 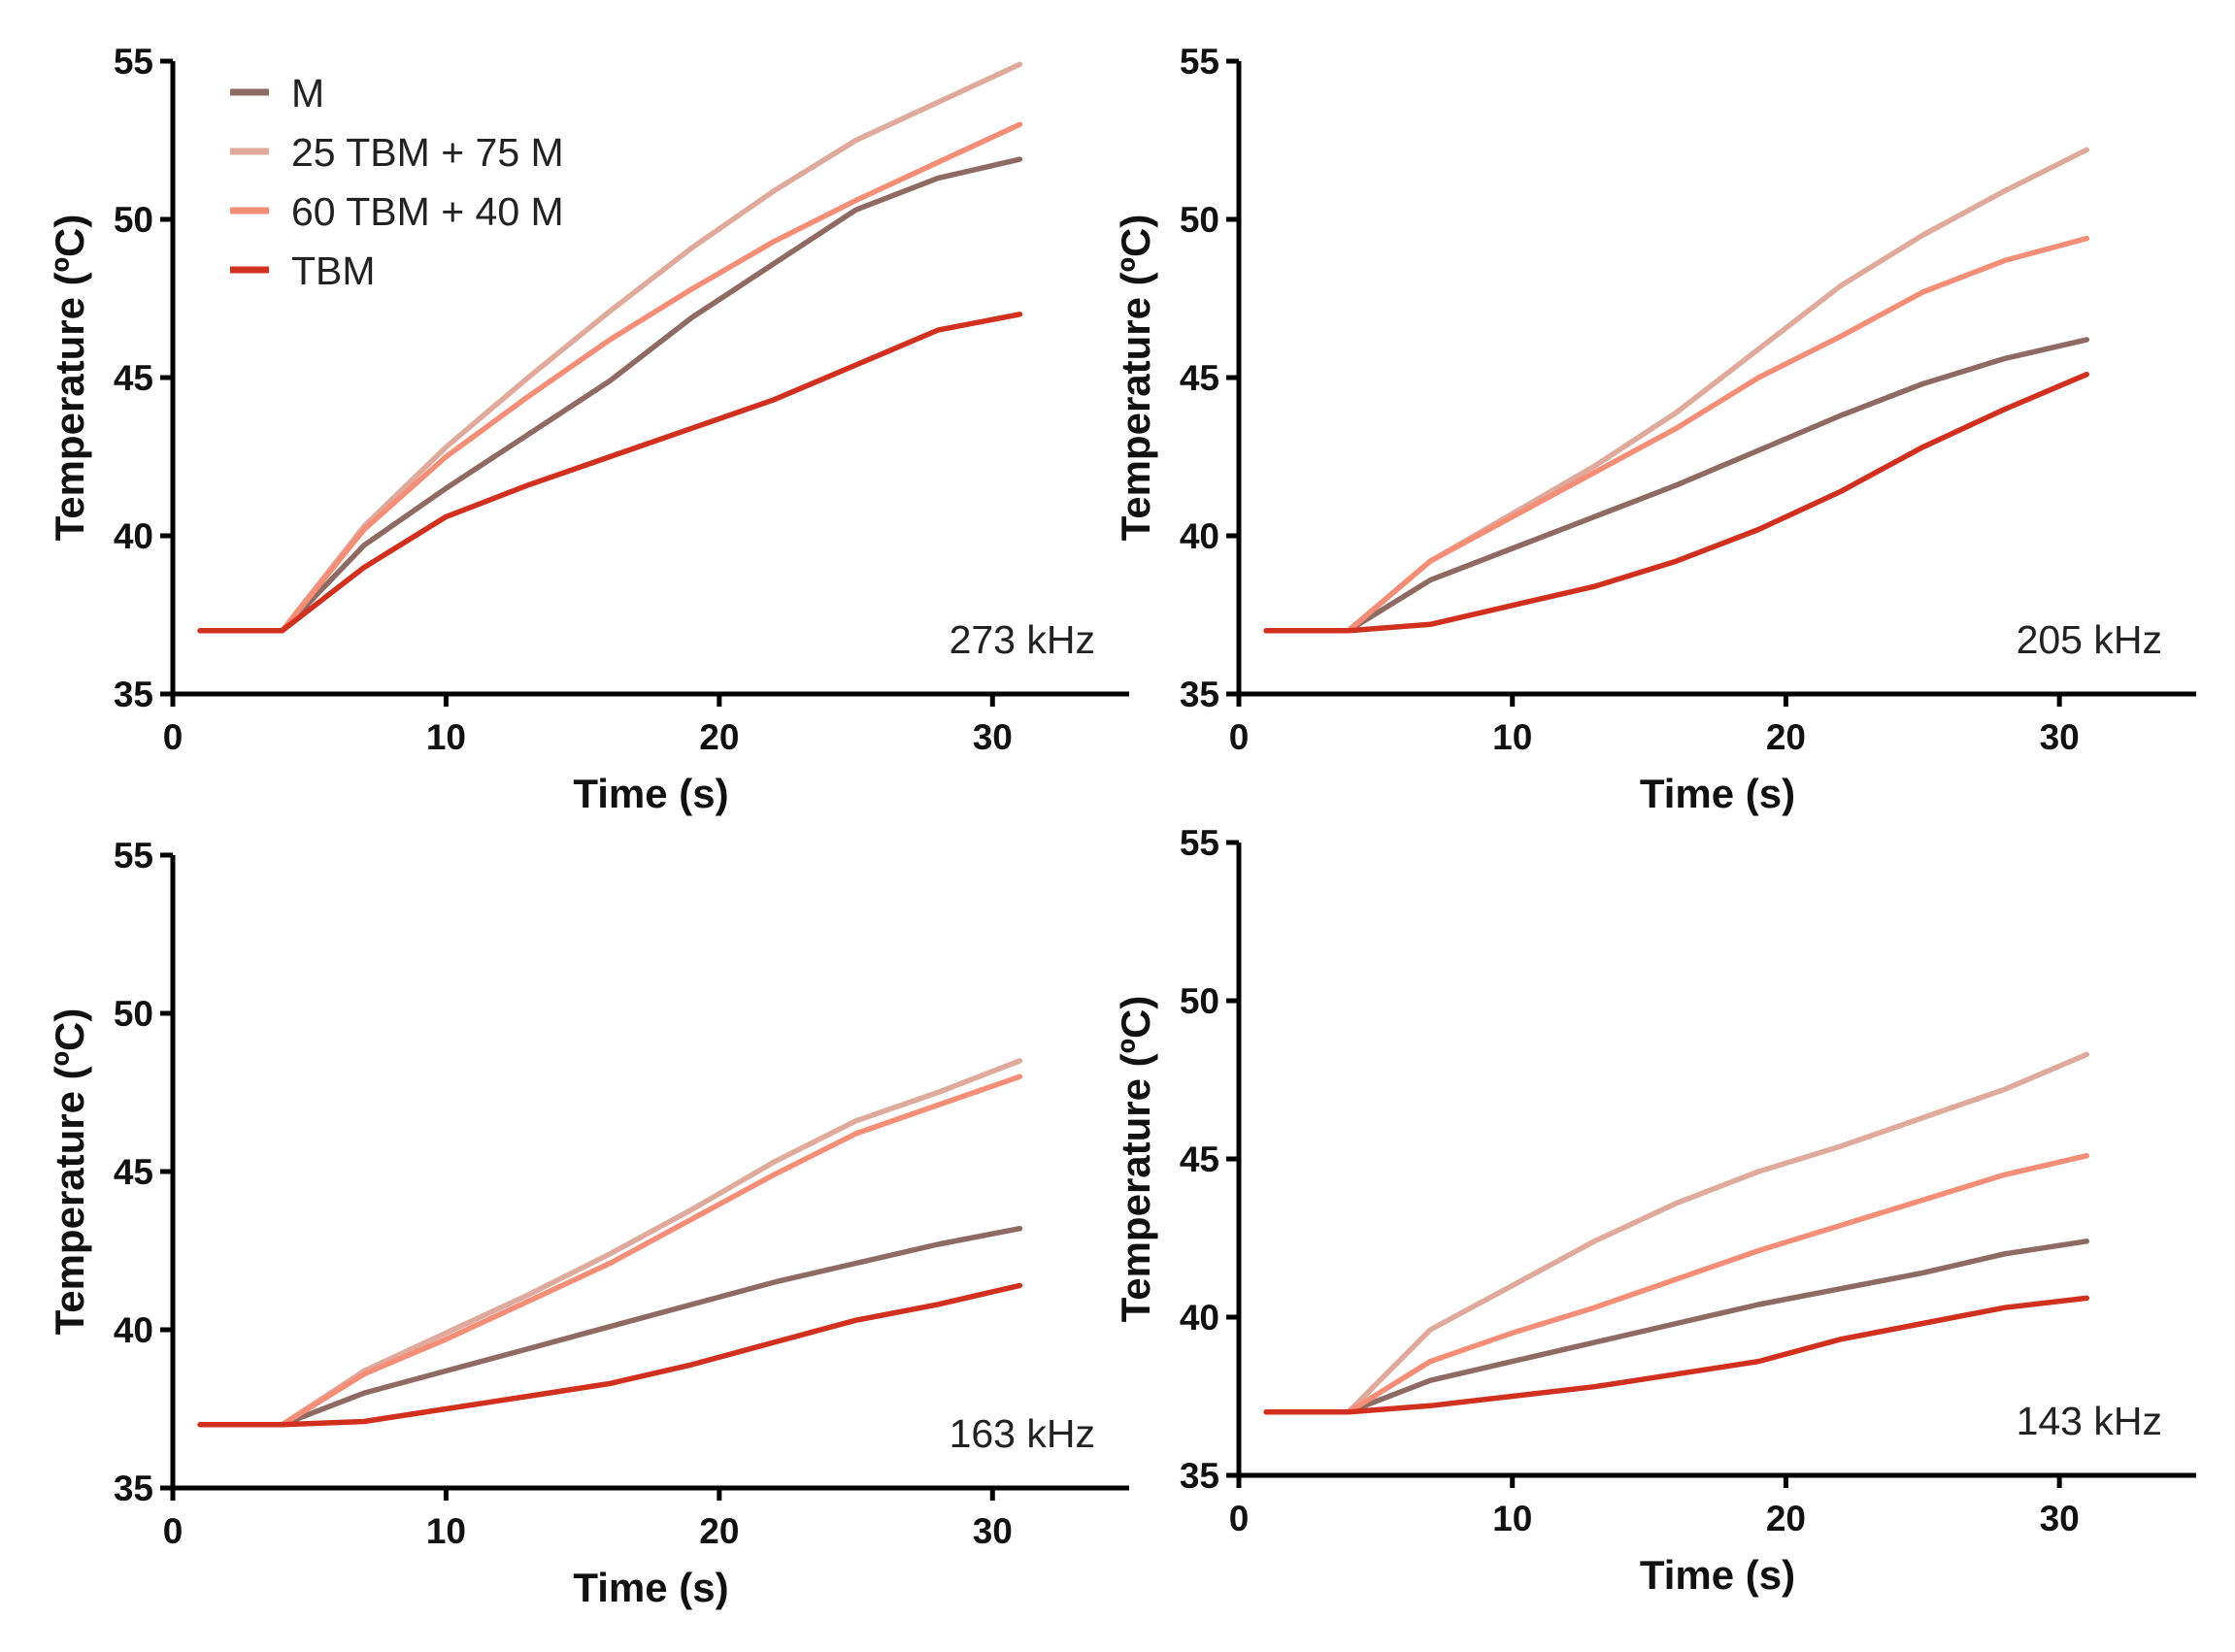 What do you see at coordinates (1023, 639) in the screenshot?
I see `frequency-annotation: 273 kHz` at bounding box center [1023, 639].